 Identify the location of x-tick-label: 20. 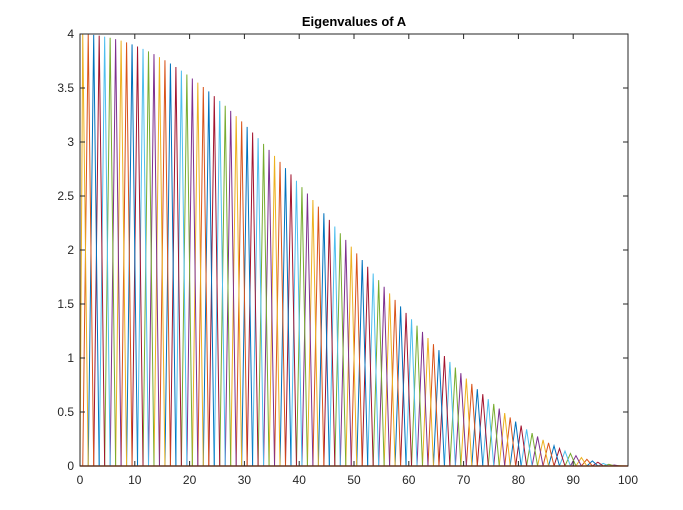
(190, 480).